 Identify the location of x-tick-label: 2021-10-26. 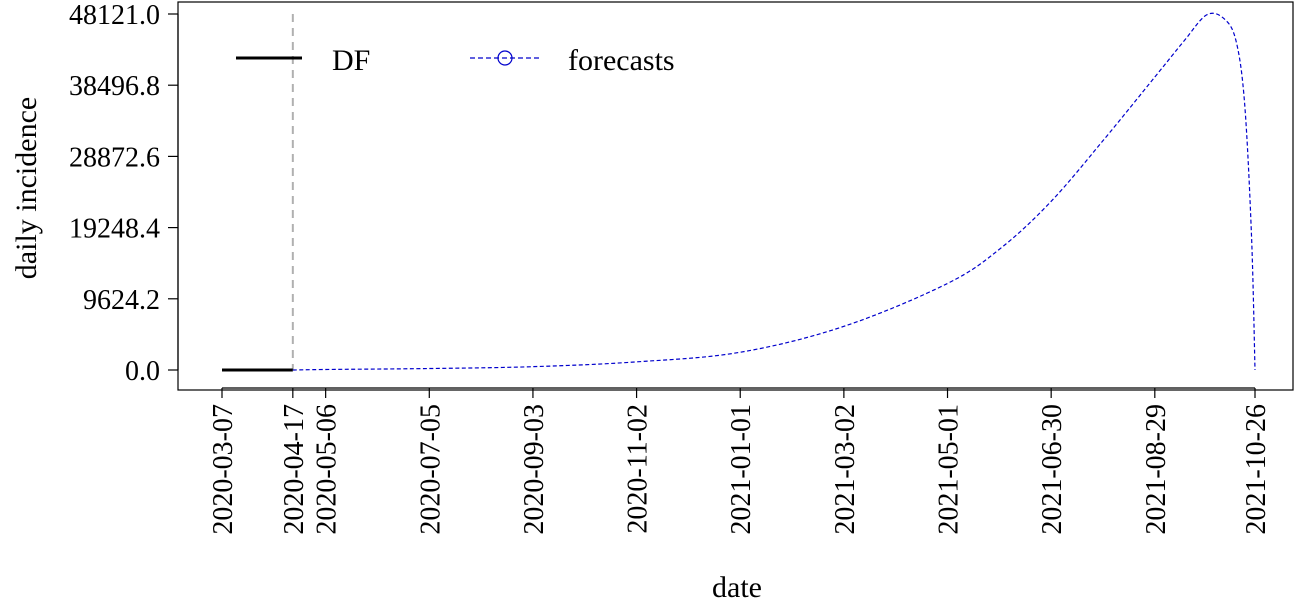
(1256, 469).